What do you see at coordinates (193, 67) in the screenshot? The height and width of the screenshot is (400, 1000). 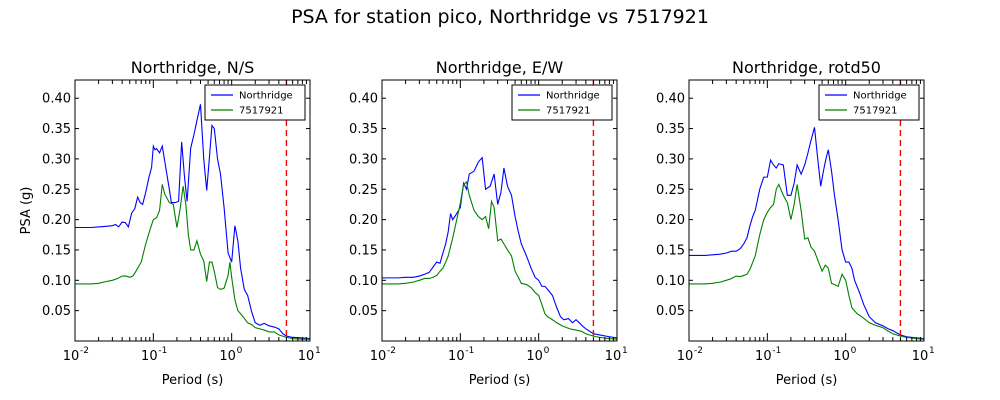 I see `subplot-title: Northridge, N/S` at bounding box center [193, 67].